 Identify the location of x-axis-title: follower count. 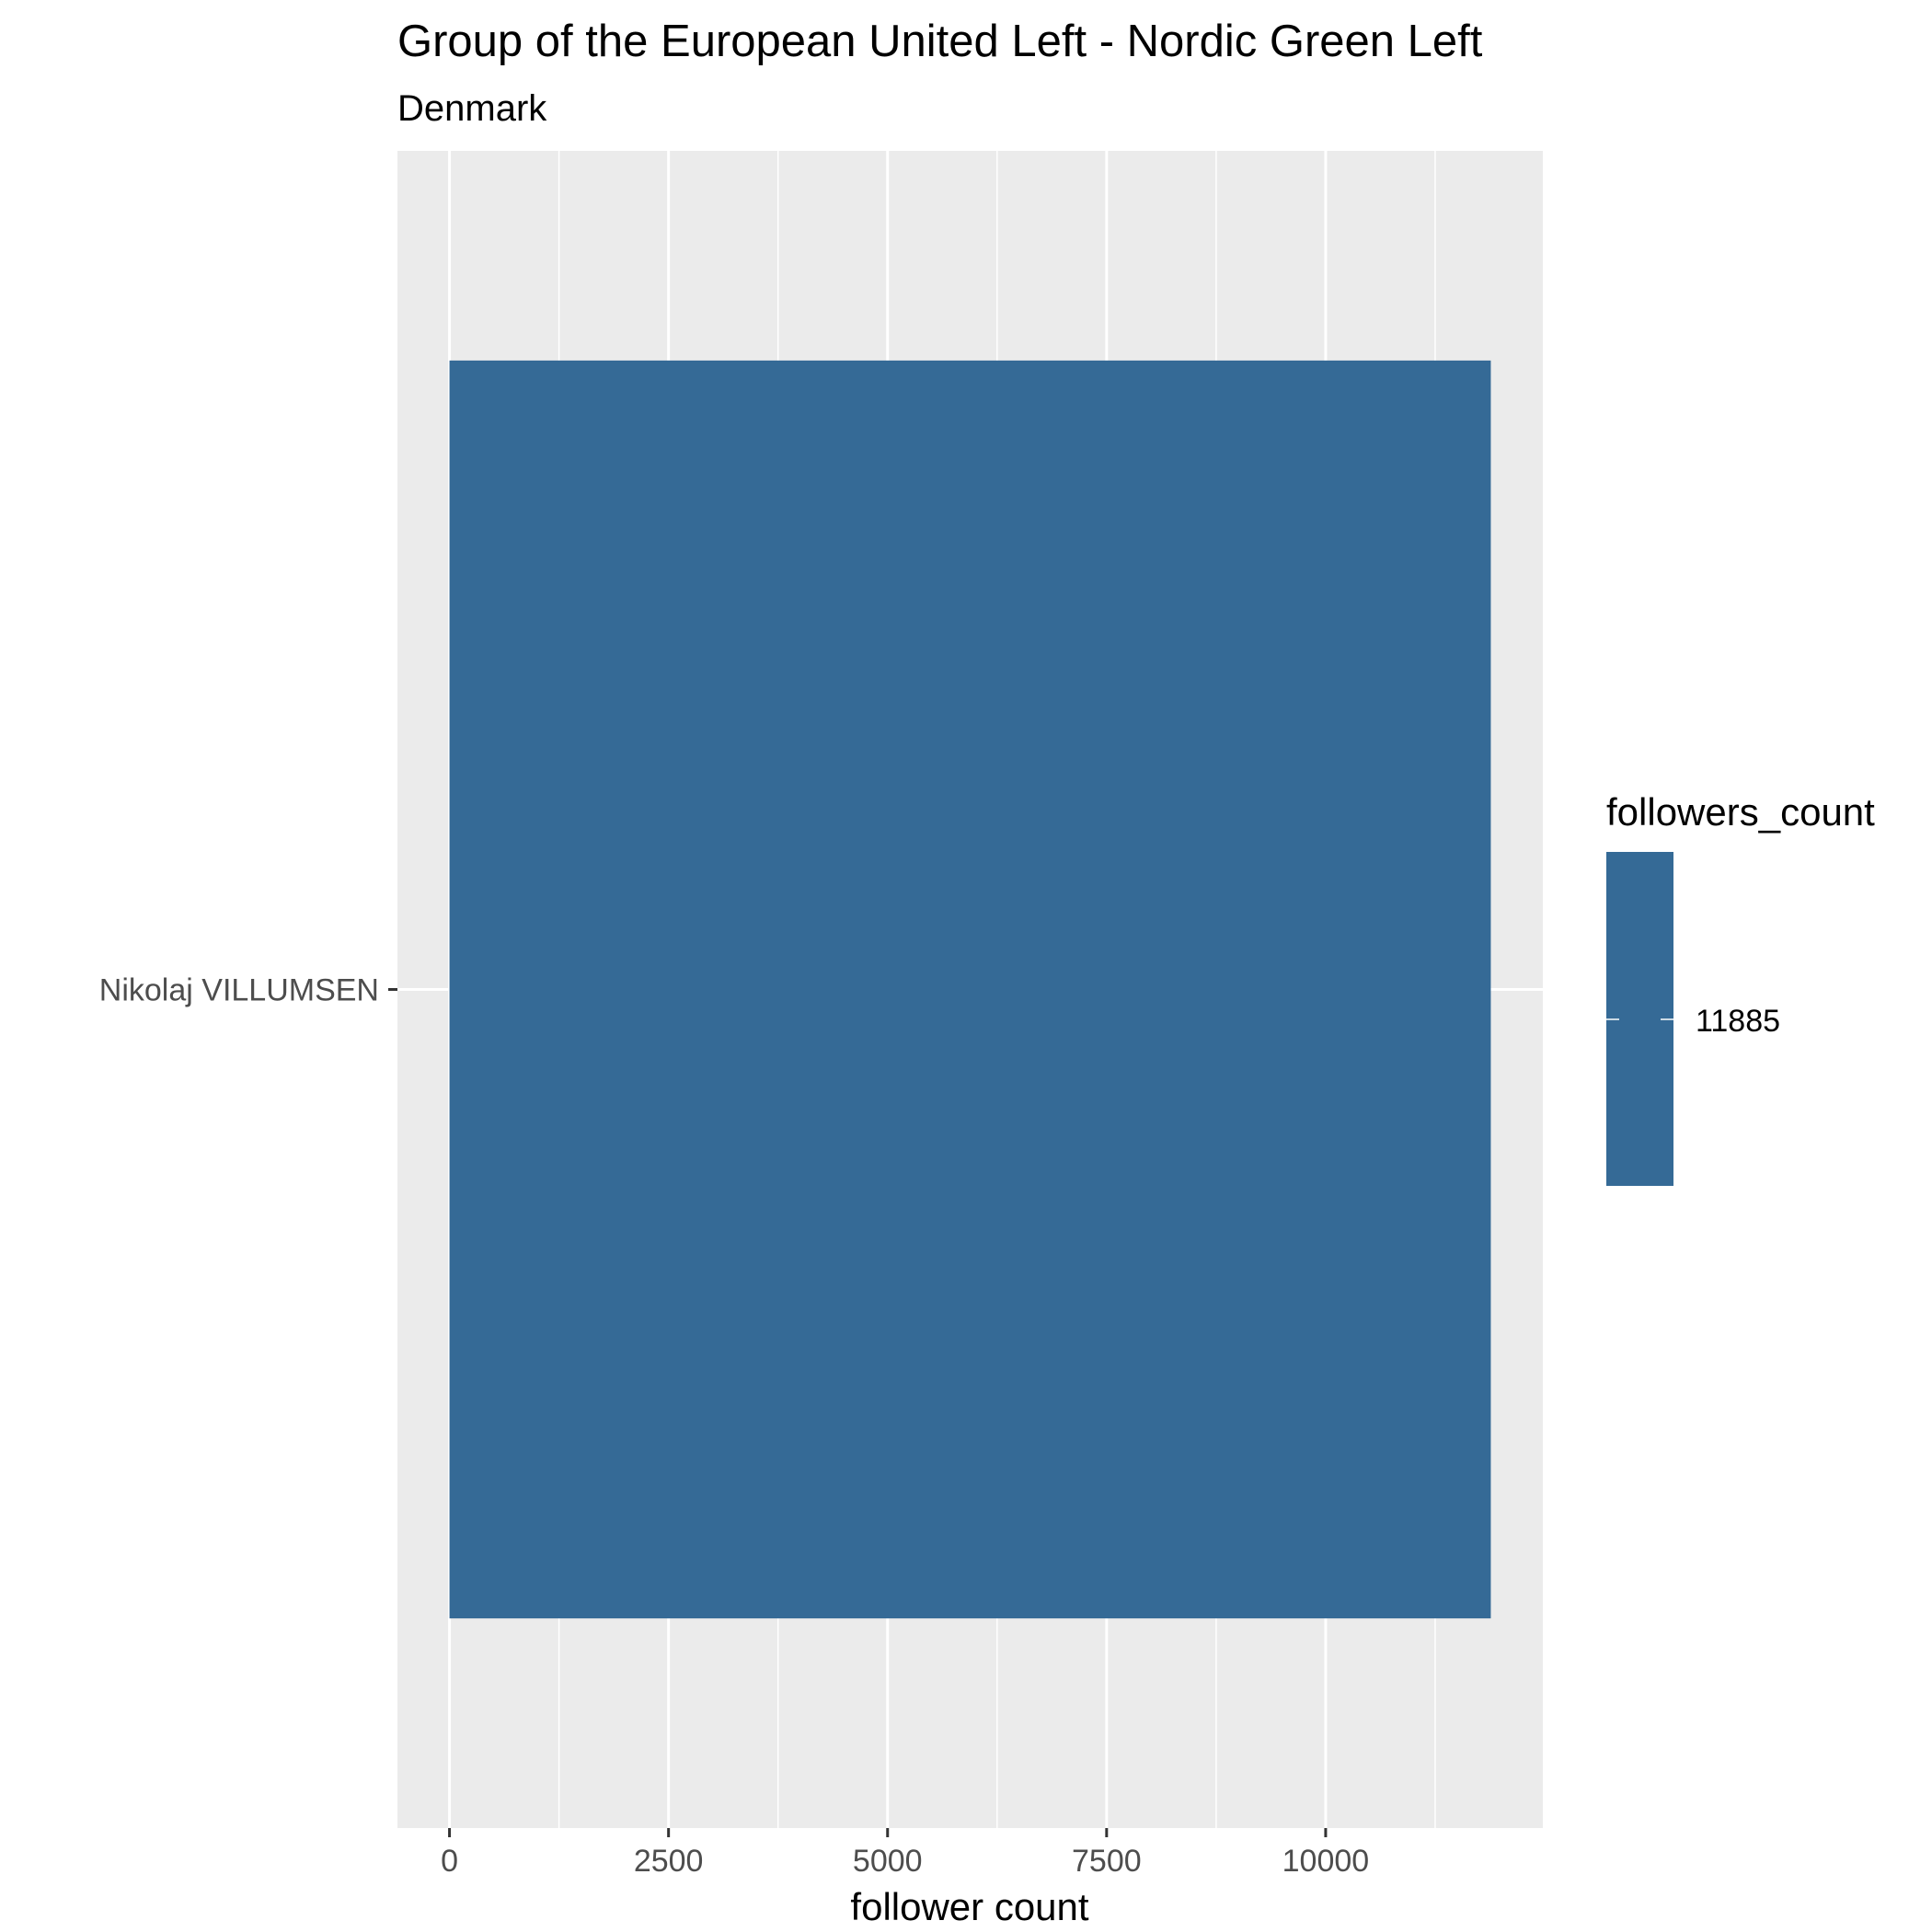
(969, 1906).